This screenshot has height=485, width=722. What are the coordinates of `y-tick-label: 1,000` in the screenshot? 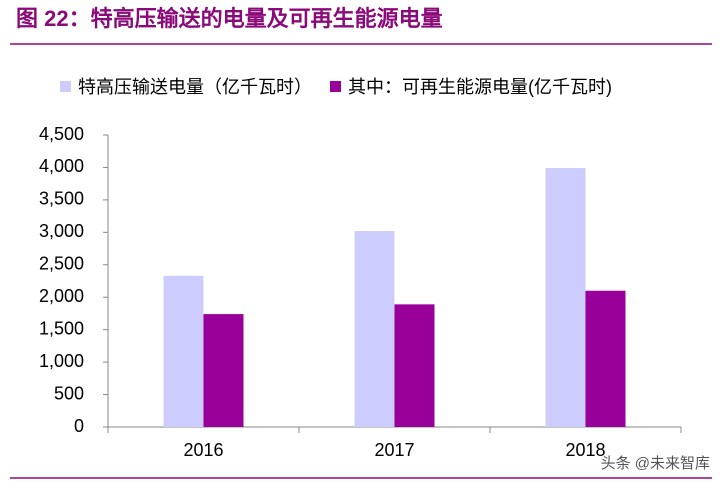 It's located at (61, 361).